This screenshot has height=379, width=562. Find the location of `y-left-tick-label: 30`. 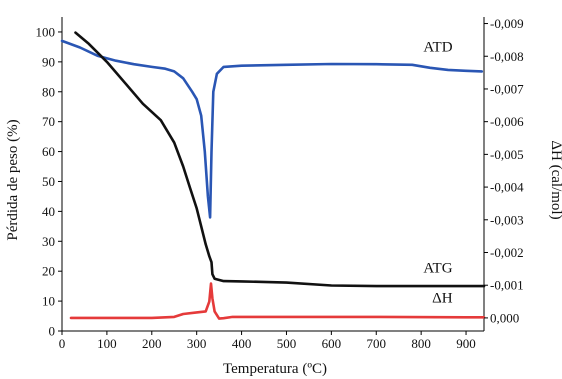

y-left-tick-label: 30 is located at coordinates (48, 241).